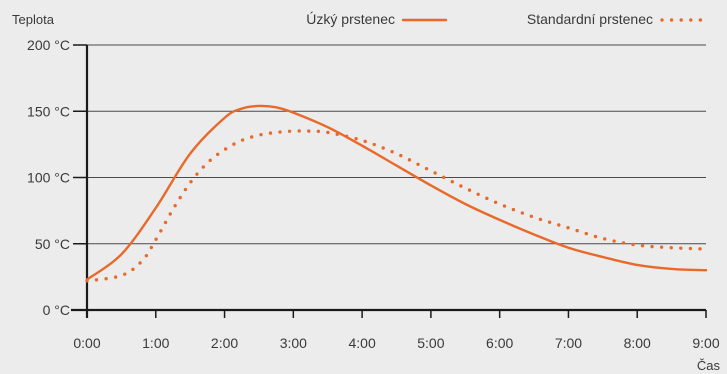 The height and width of the screenshot is (374, 727). Describe the element at coordinates (52, 244) in the screenshot. I see `y-tick-label: 50 °C` at that location.